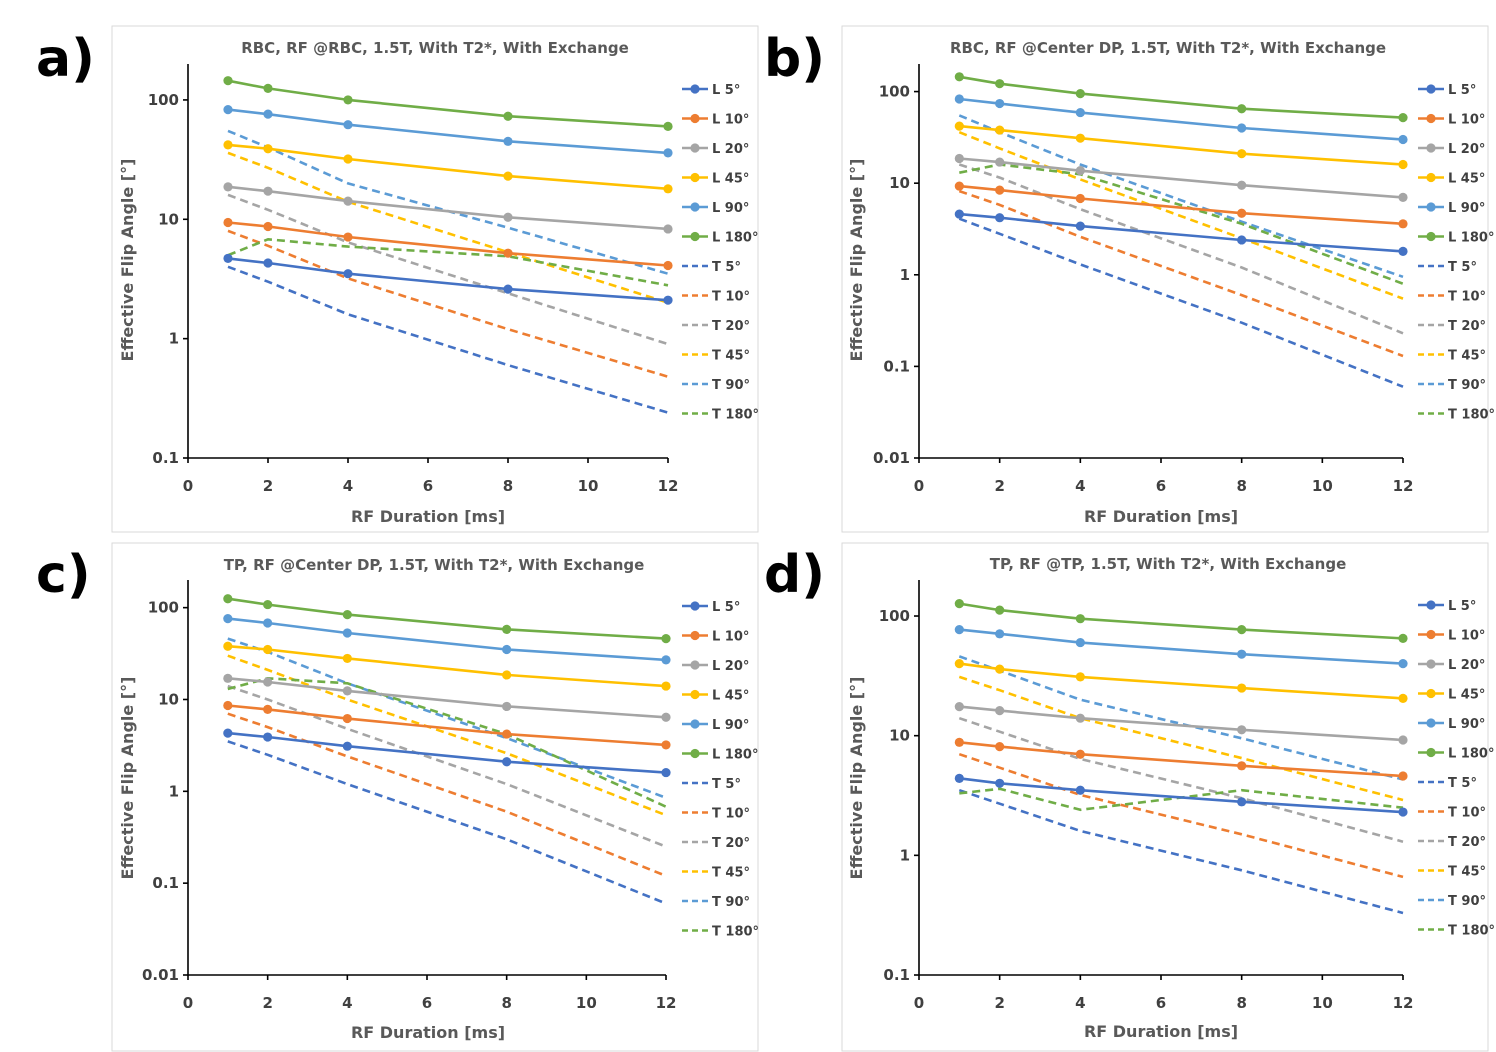  What do you see at coordinates (1452, 297) in the screenshot?
I see `legend-item-t-10: T 10°` at bounding box center [1452, 297].